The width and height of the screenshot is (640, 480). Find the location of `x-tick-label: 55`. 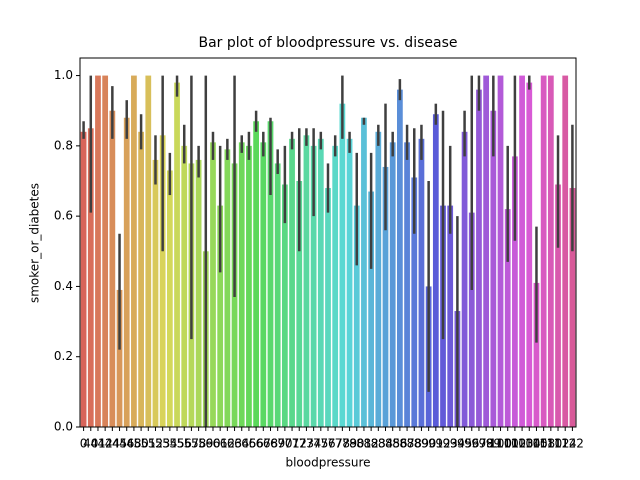

x-tick-label: 55 is located at coordinates (176, 444).